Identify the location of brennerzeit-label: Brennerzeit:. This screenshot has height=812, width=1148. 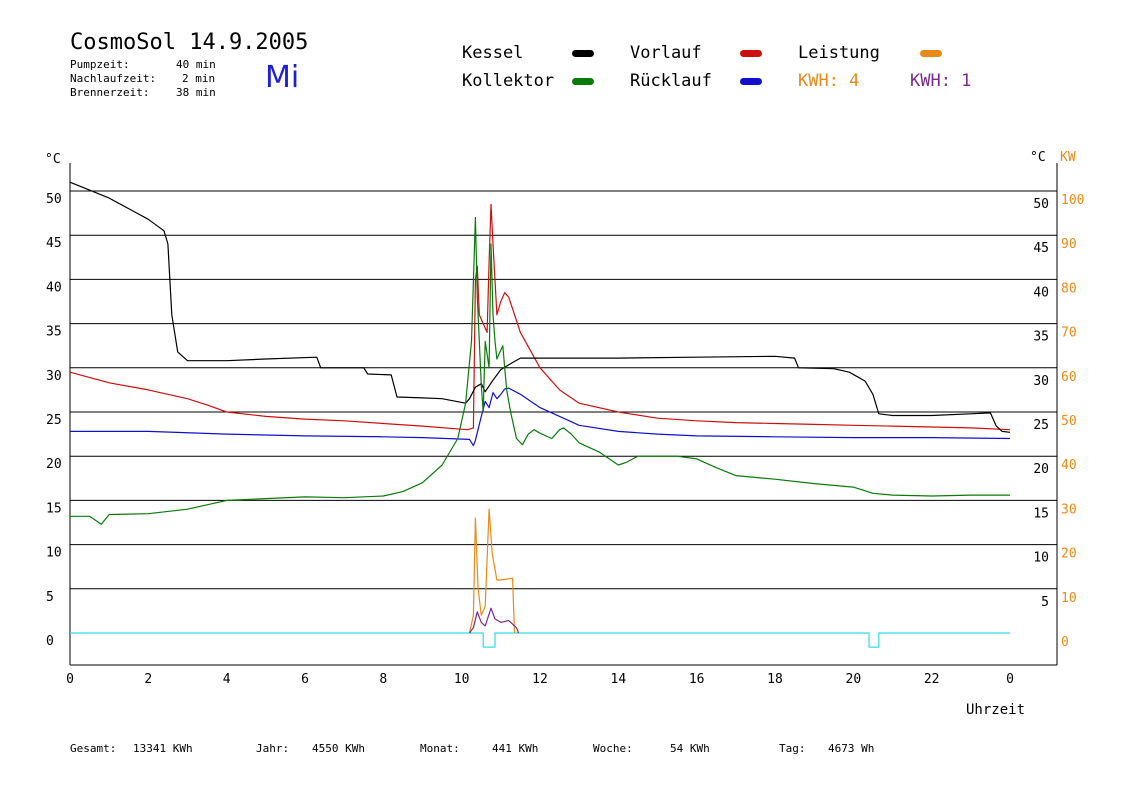
(110, 92).